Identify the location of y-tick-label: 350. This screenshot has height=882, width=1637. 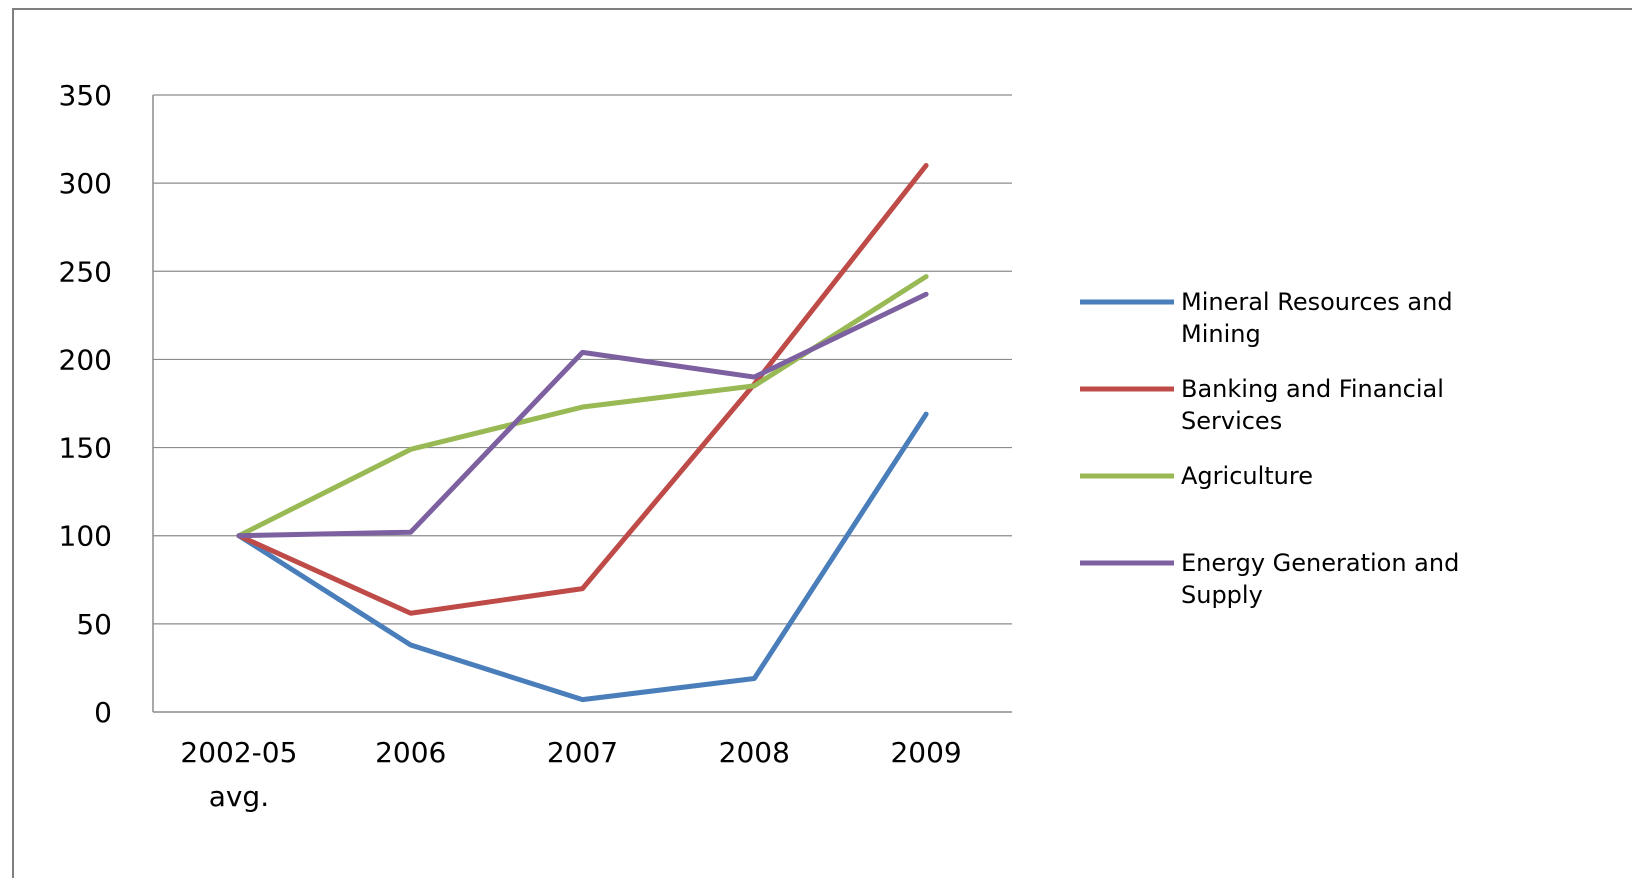
(85, 95).